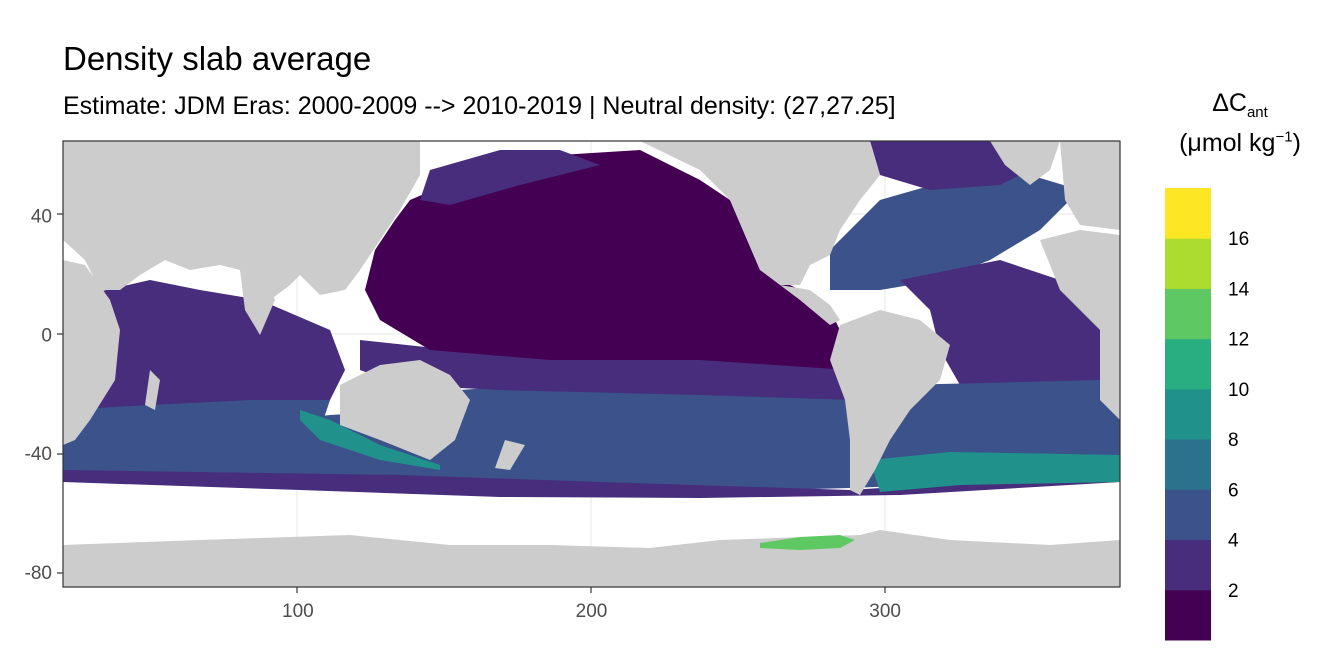 The image size is (1344, 672). Describe the element at coordinates (46, 335) in the screenshot. I see `y-tick-label: 0` at that location.